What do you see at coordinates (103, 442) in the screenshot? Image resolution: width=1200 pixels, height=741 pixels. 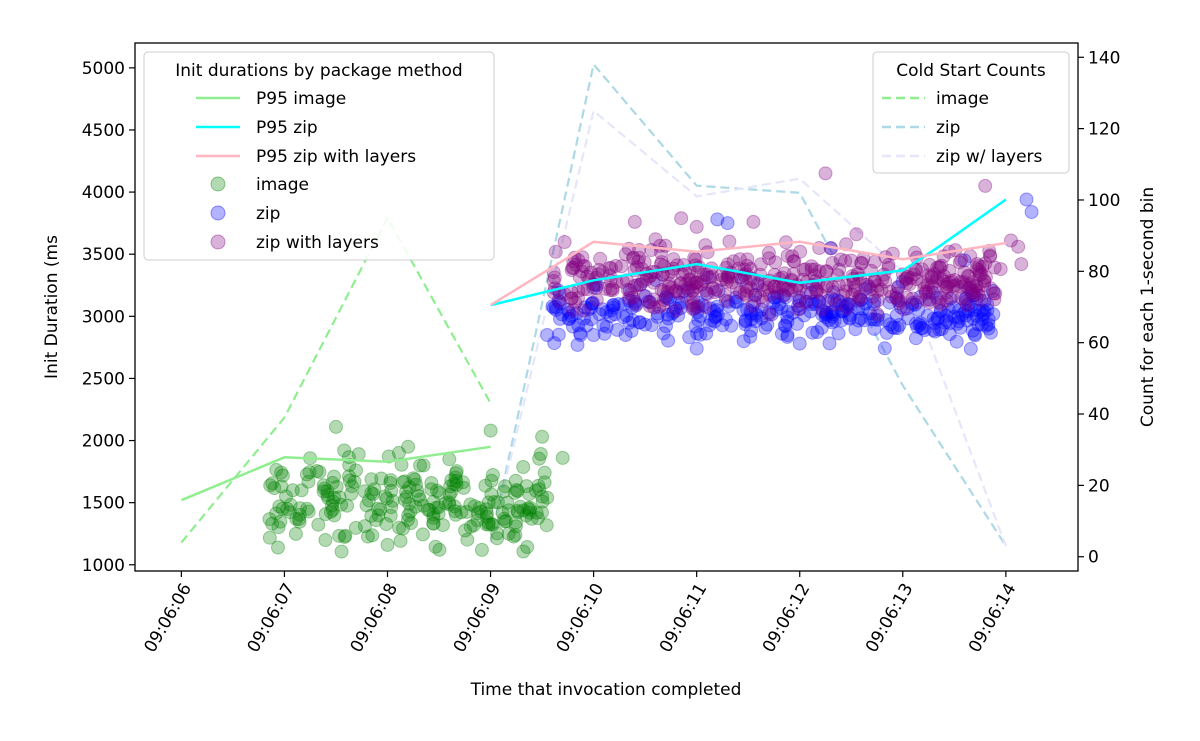 I see `y-left-tick-label: 2000` at bounding box center [103, 442].